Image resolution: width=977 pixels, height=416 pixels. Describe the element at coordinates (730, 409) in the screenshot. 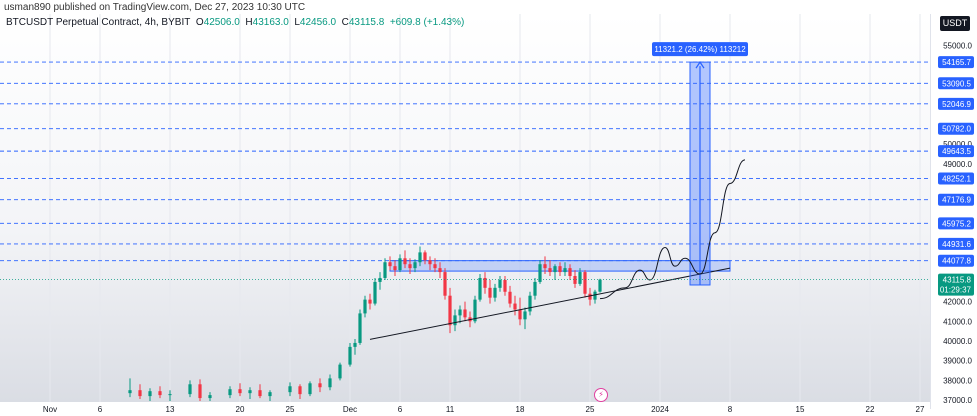

I see `time-tick: 8` at that location.